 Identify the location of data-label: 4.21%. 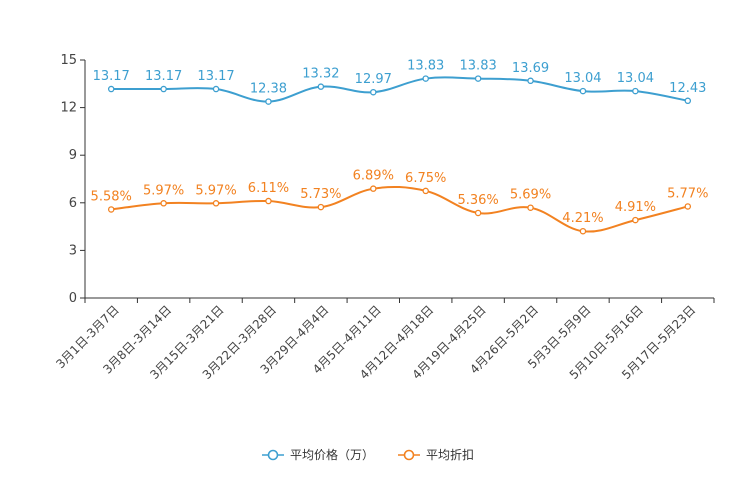
(582, 218).